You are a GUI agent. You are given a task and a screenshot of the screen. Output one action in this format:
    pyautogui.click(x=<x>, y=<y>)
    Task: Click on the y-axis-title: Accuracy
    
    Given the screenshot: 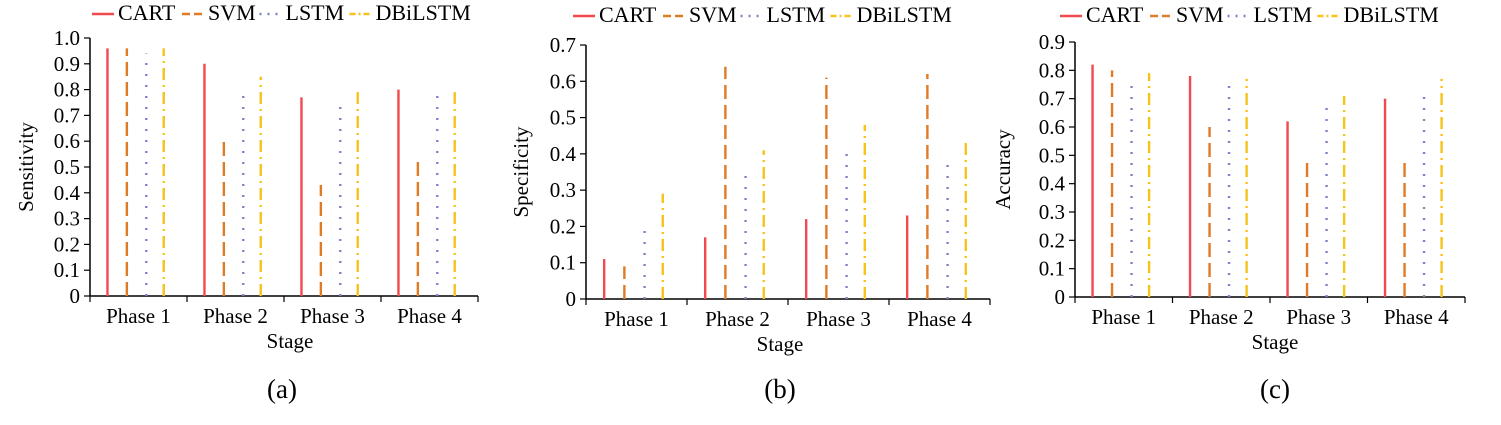 What is the action you would take?
    pyautogui.click(x=1003, y=169)
    